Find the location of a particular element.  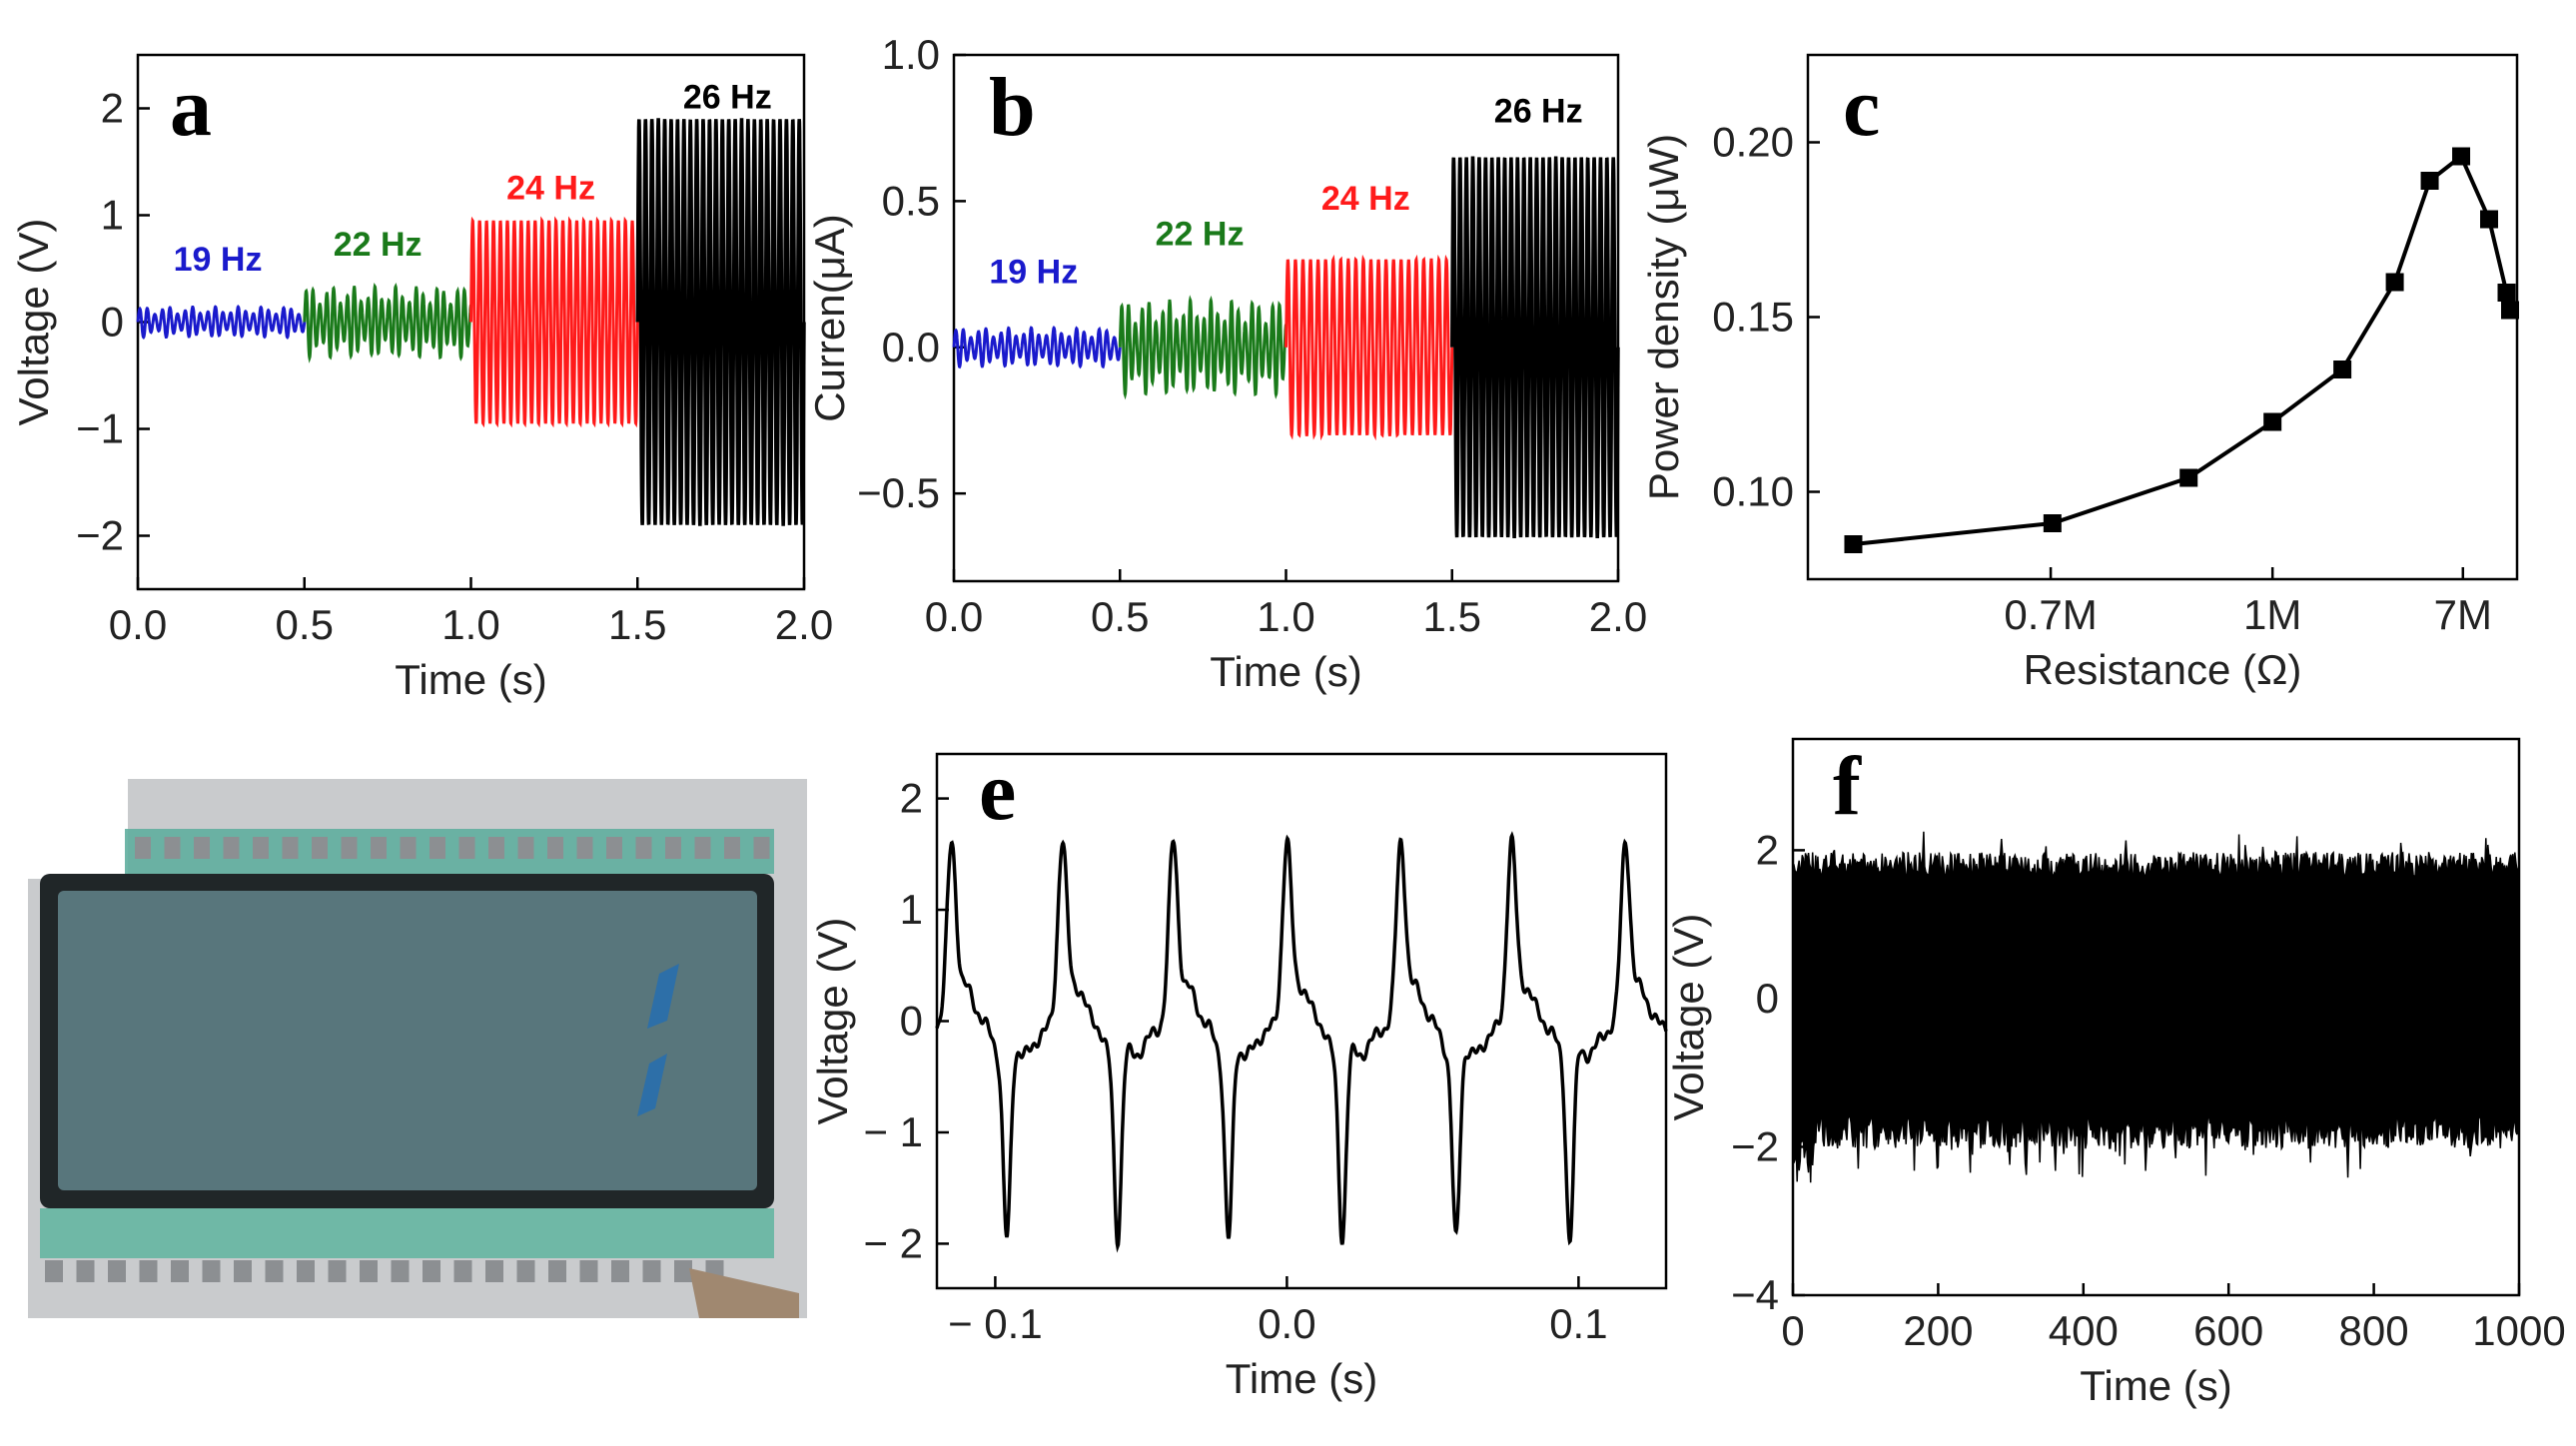

panel-f-xlabel: Time (s) is located at coordinates (2156, 1385).